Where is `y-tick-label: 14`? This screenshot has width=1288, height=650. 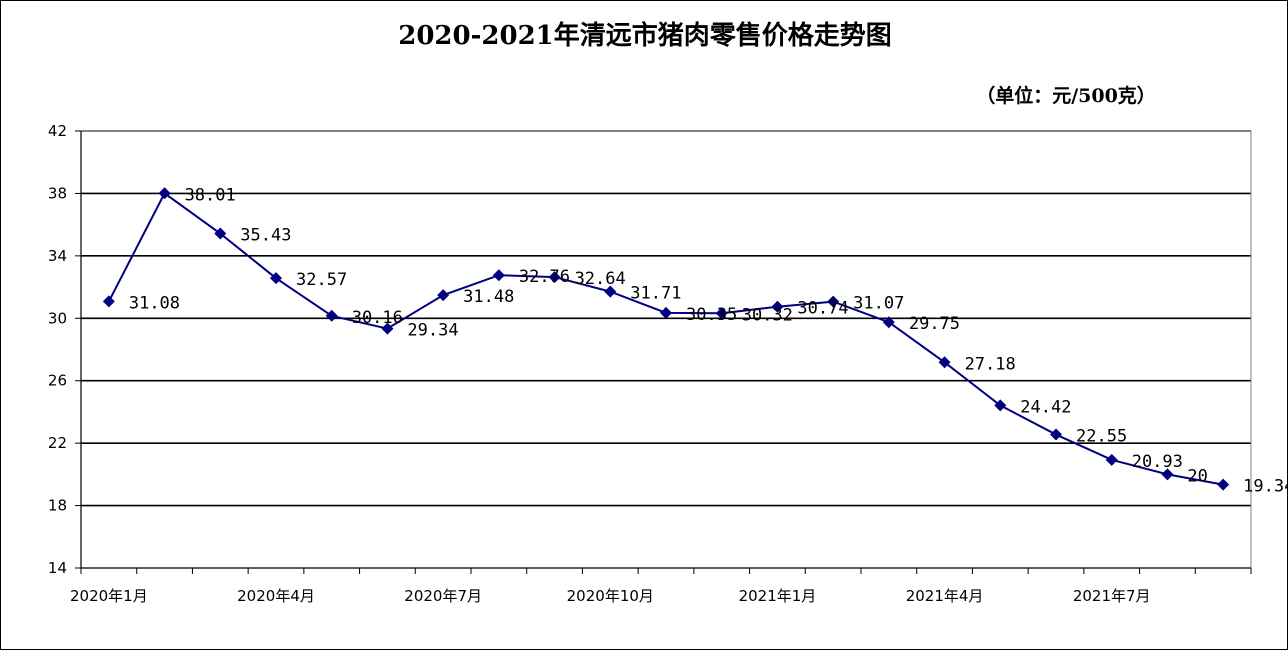
y-tick-label: 14 is located at coordinates (57, 568).